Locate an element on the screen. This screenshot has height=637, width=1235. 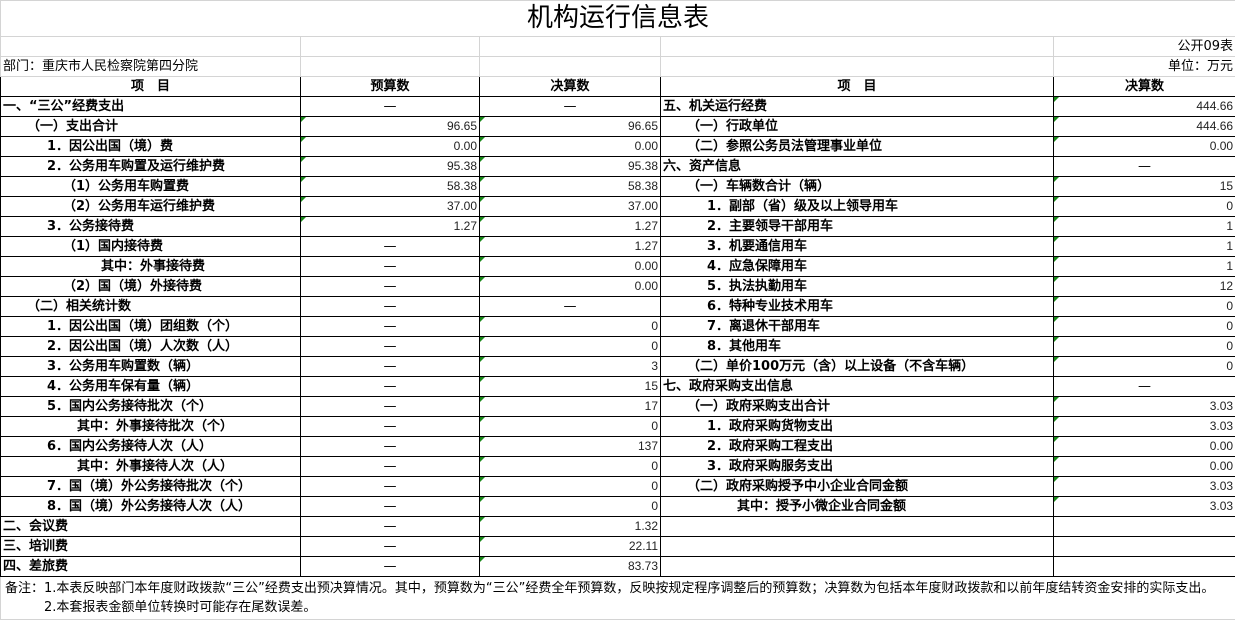
item-label-right: （一）政府采购支出合计 is located at coordinates (857, 406).